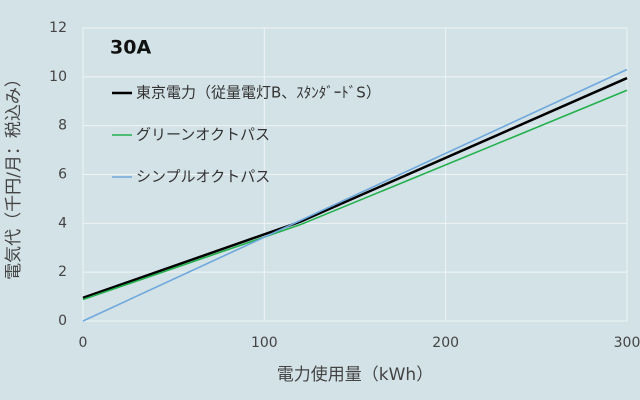 This screenshot has width=640, height=400. What do you see at coordinates (264, 343) in the screenshot?
I see `x-tick-label: 100` at bounding box center [264, 343].